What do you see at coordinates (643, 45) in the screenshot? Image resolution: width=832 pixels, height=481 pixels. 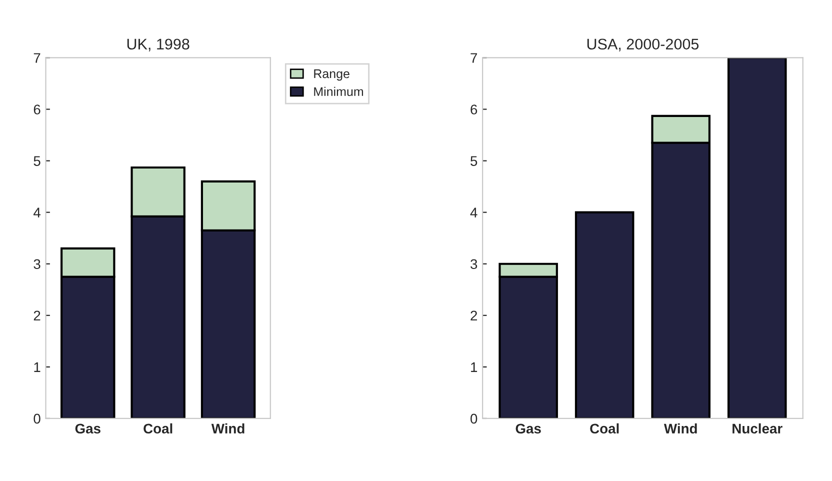 I see `chart-title: USA, 2000-2005` at bounding box center [643, 45].